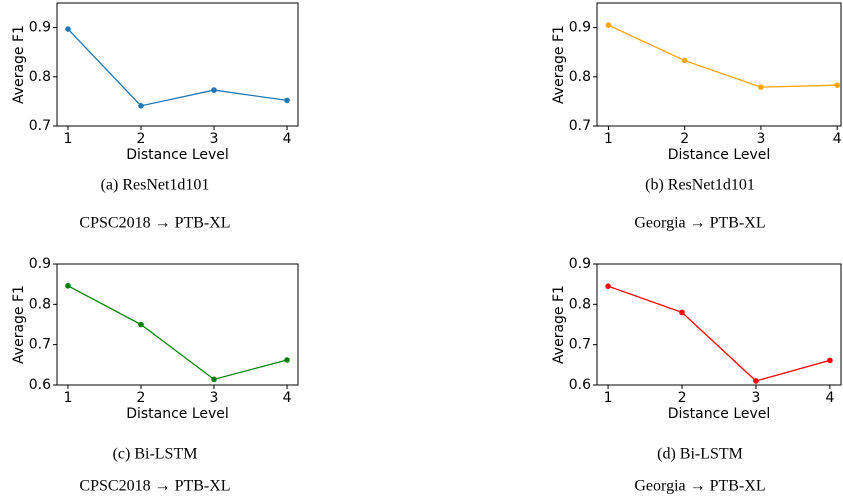 Image resolution: width=843 pixels, height=499 pixels. What do you see at coordinates (700, 185) in the screenshot?
I see `caption: (b) ResNet1d101` at bounding box center [700, 185].